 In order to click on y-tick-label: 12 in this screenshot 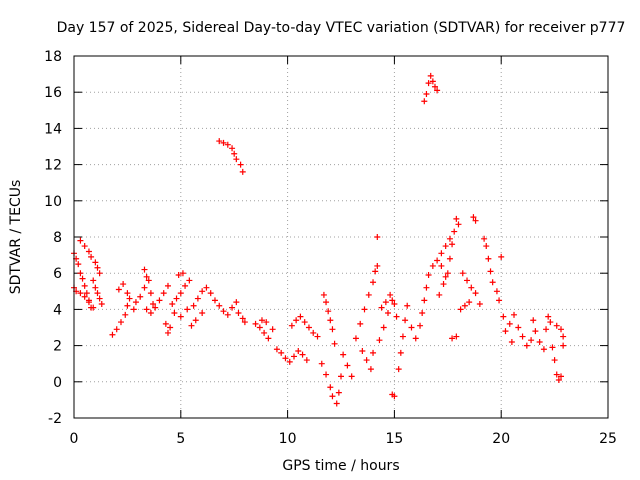, I will do `click(53, 166)`.